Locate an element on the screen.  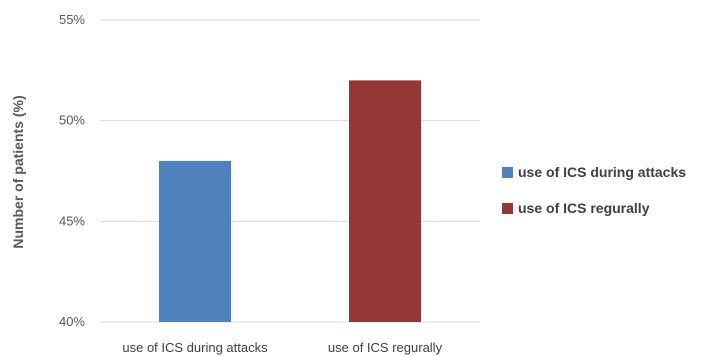
legend-label: use of ICS during attacks is located at coordinates (602, 172).